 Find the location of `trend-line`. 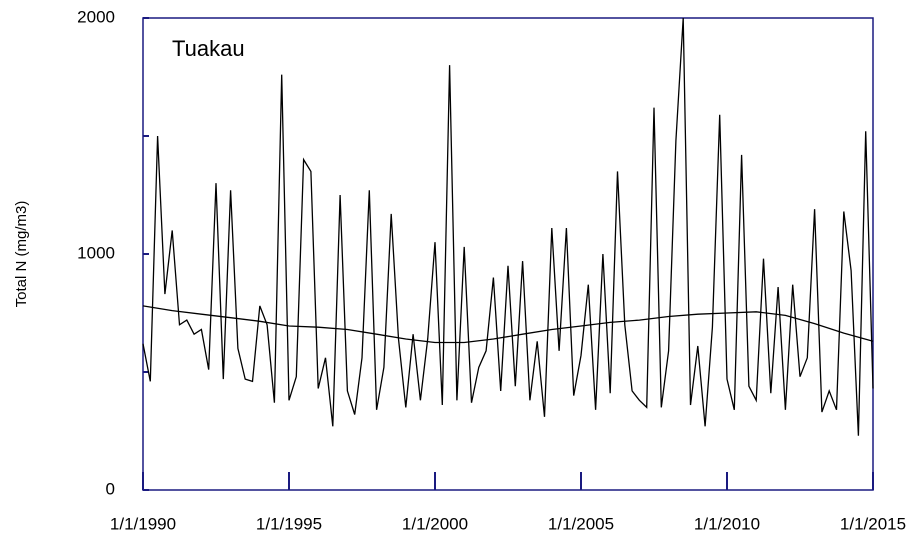

trend-line is located at coordinates (508, 324).